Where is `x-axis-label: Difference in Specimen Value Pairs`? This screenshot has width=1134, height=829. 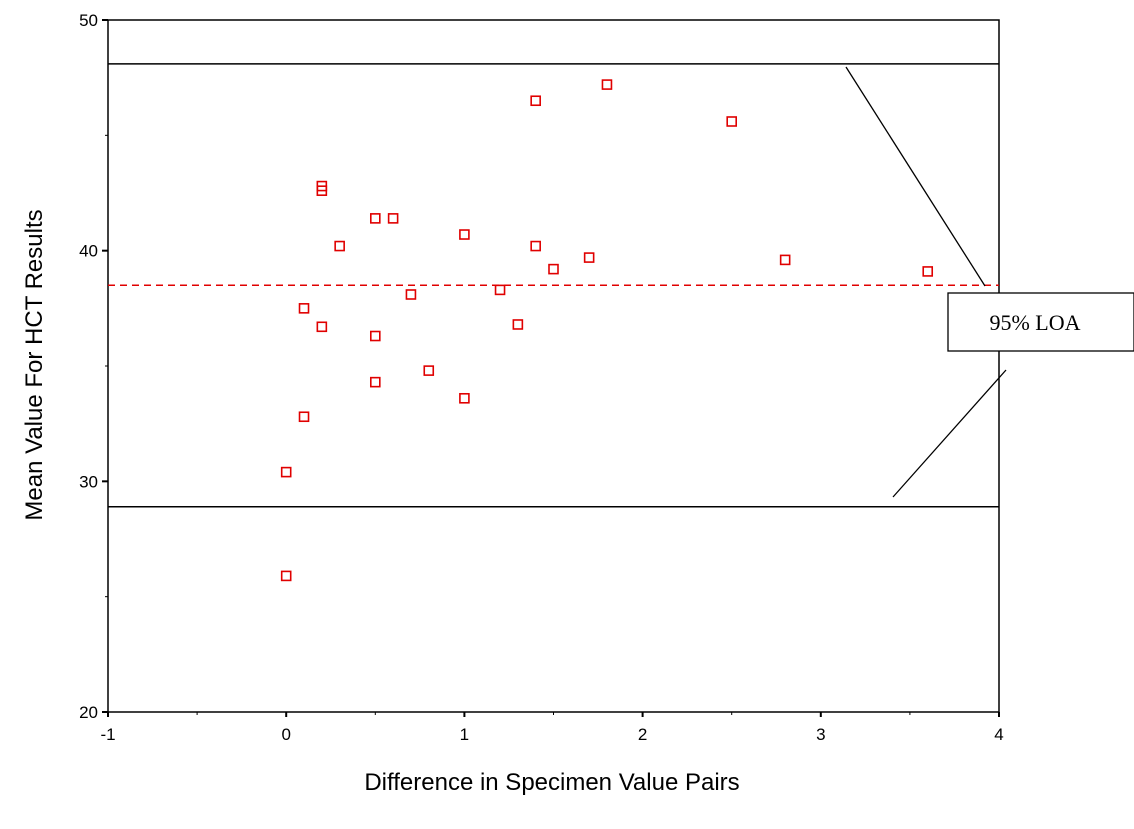 x-axis-label: Difference in Specimen Value Pairs is located at coordinates (551, 782).